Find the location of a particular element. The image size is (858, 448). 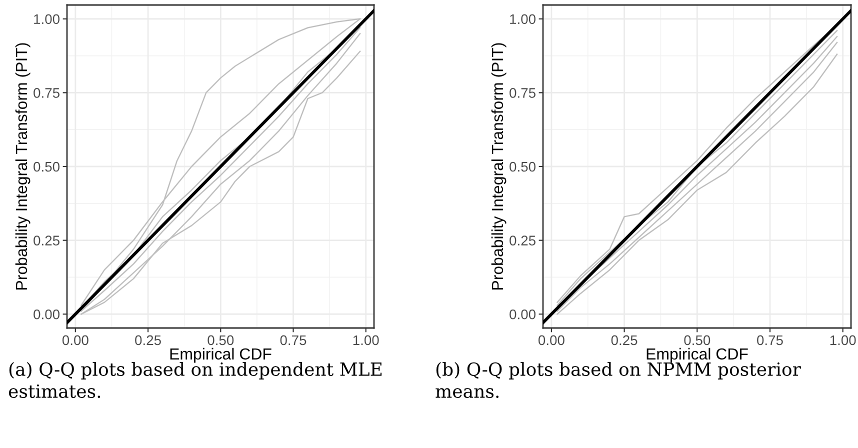

text: (b) Q-Q plots based on NPMM posterior is located at coordinates (618, 371).